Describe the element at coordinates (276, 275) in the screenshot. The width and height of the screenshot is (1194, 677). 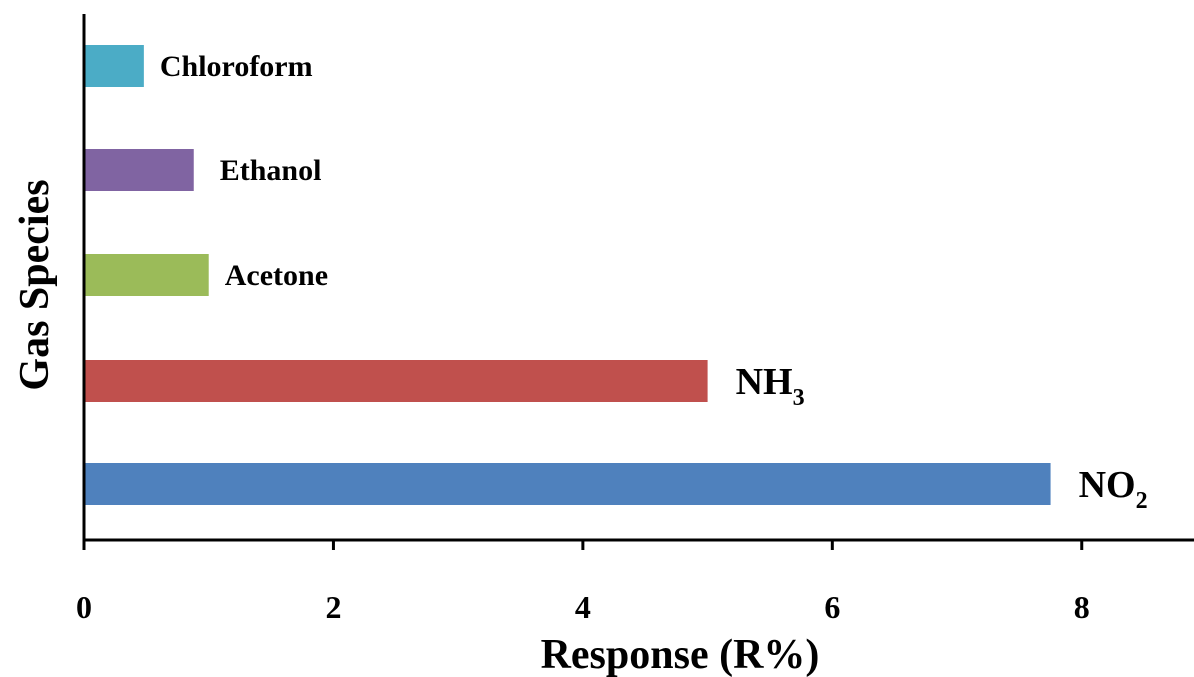
I see `bar-label-acetone: Acetone` at that location.